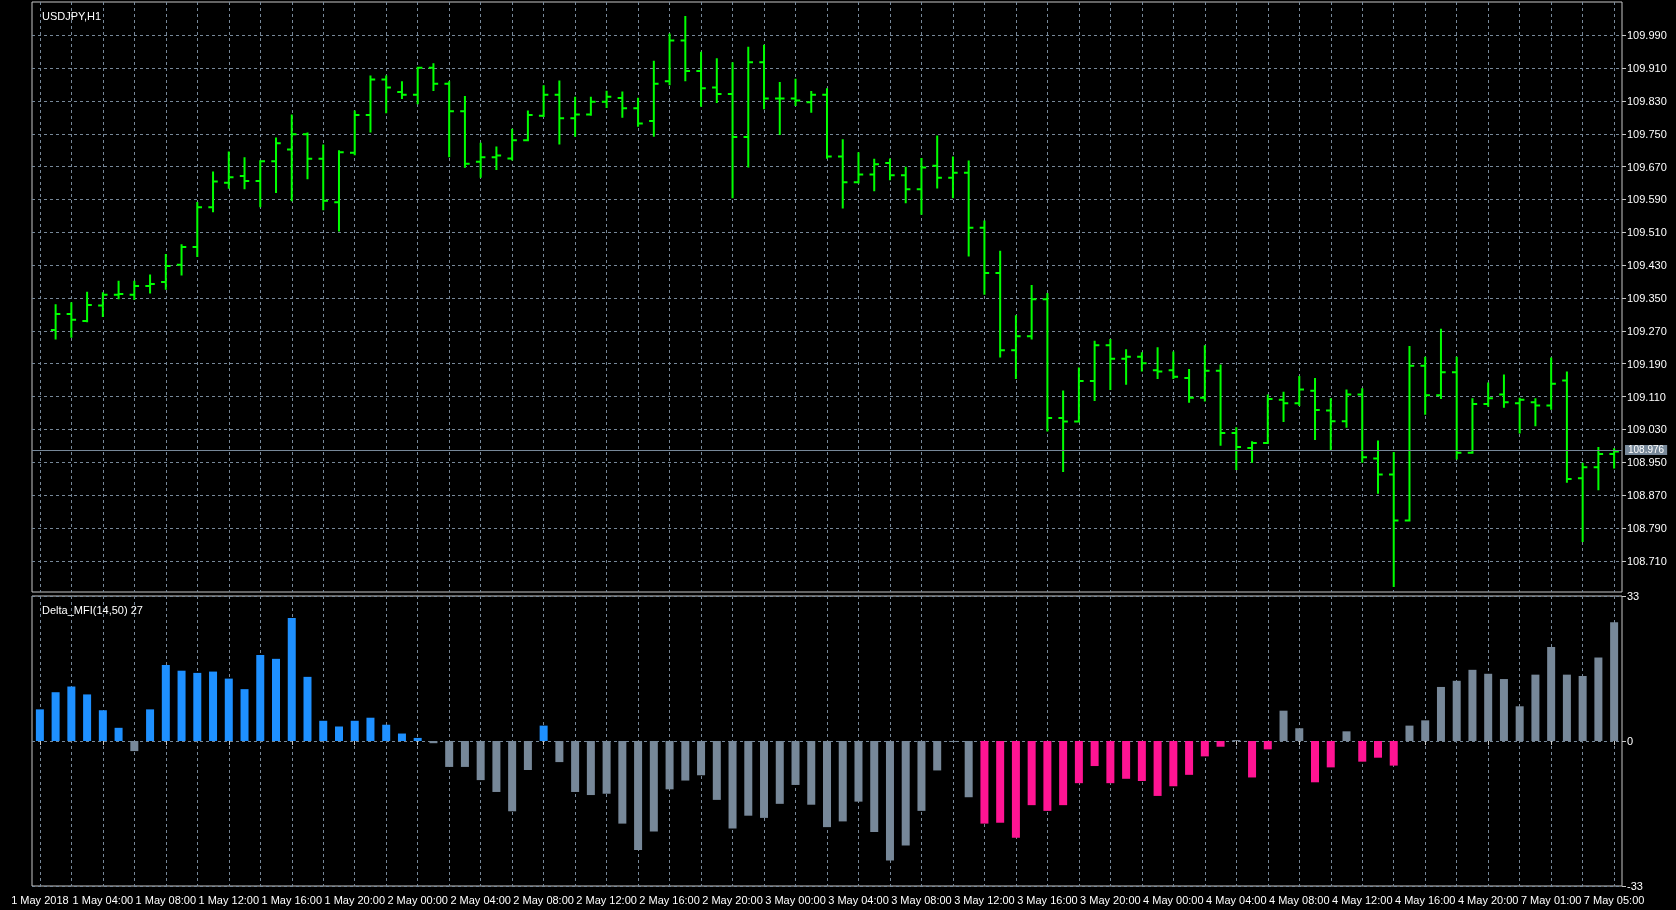 This screenshot has width=1676, height=910. Describe the element at coordinates (1647, 133) in the screenshot. I see `y-tick-label: 109.750` at that location.